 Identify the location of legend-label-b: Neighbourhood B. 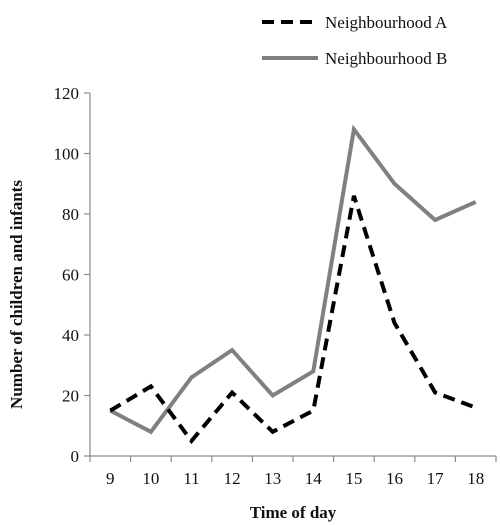
(386, 58).